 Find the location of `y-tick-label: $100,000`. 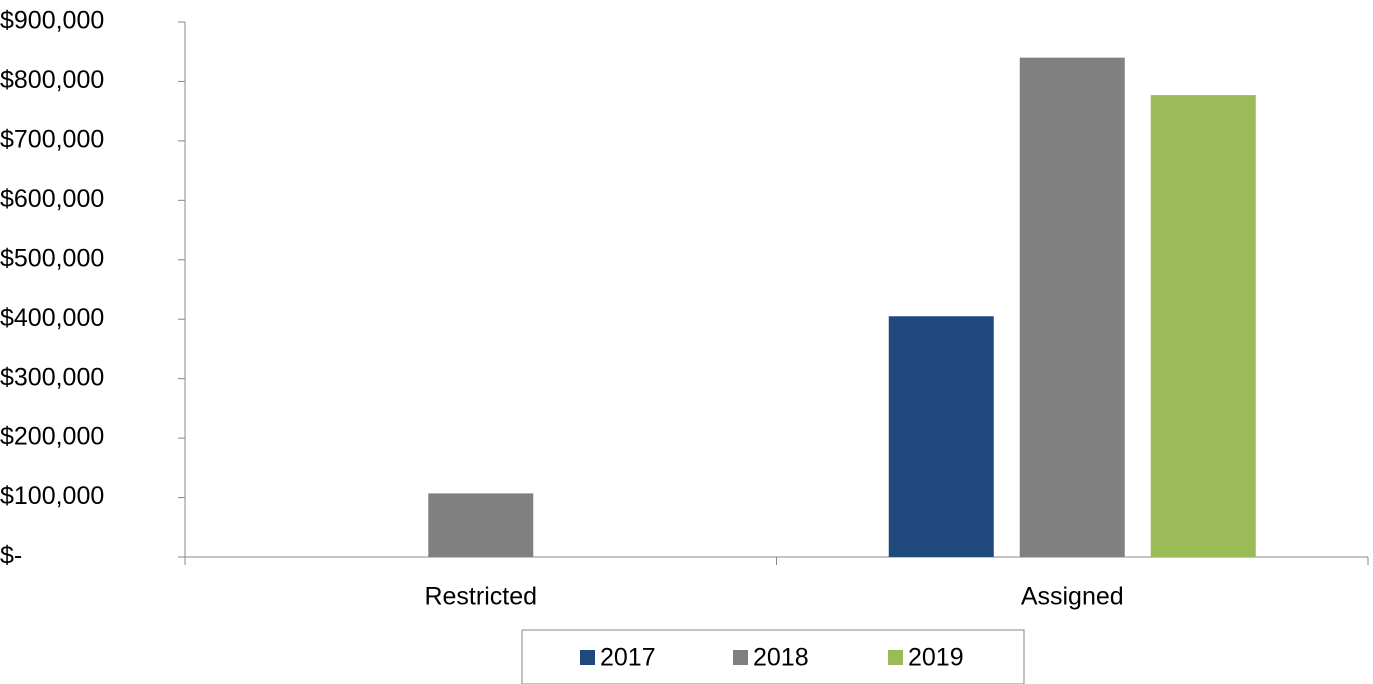

y-tick-label: $100,000 is located at coordinates (52, 496).